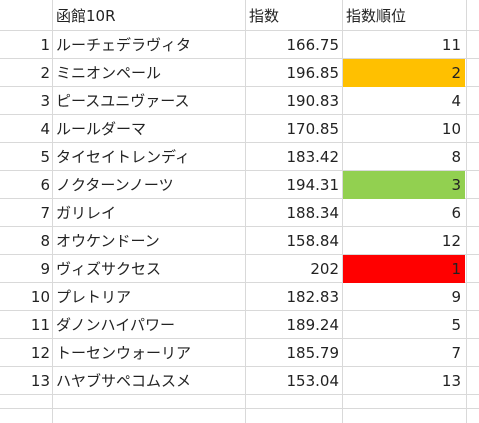  I want to click on row-number-cell: 5, so click(45, 157).